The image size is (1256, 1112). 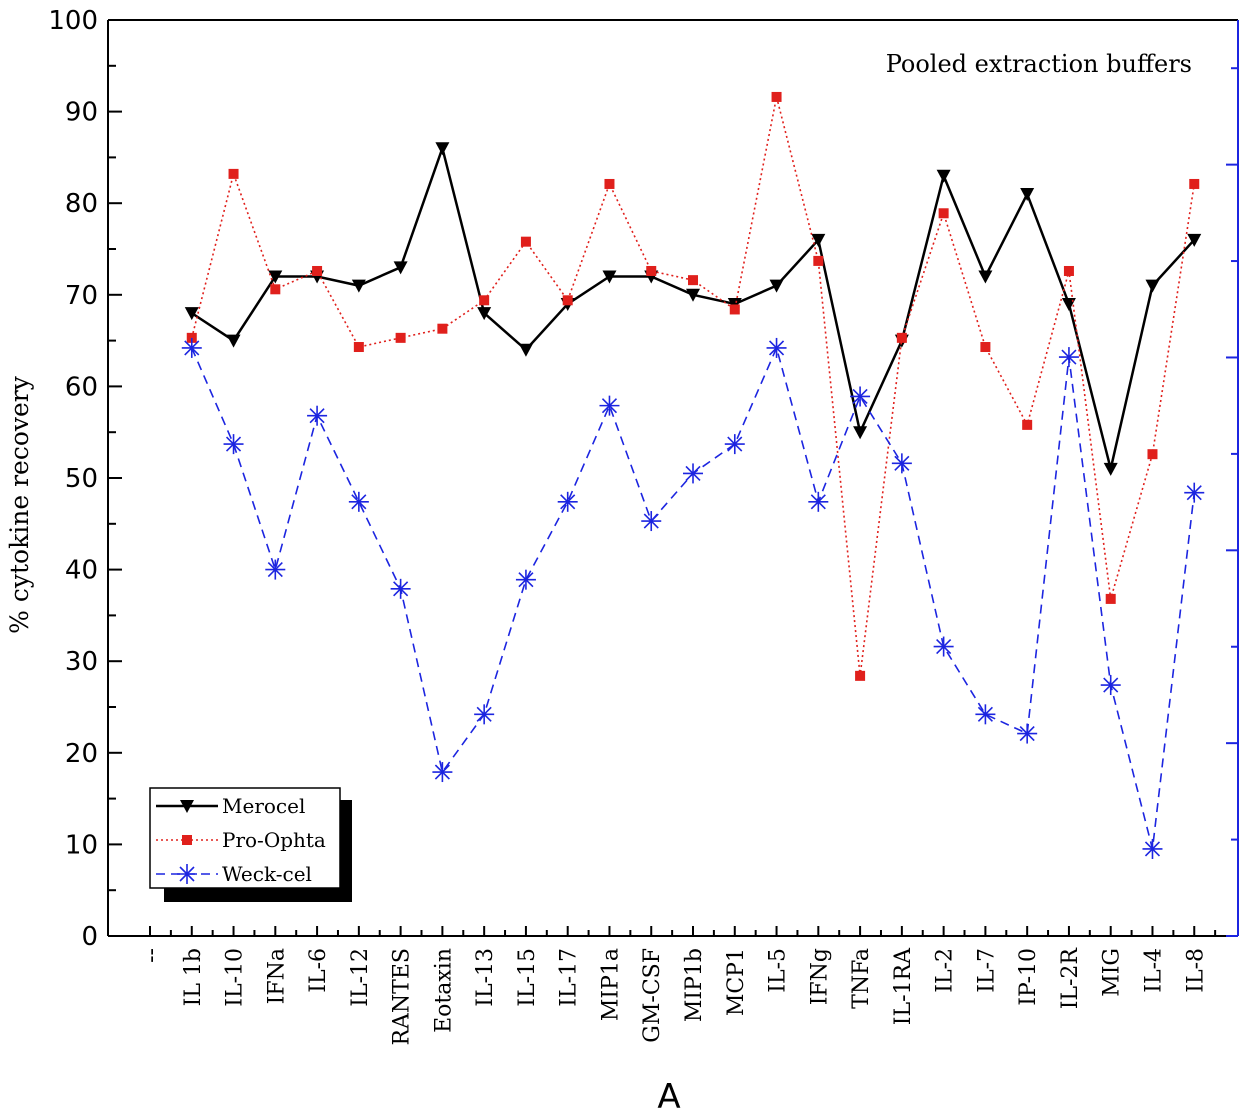 What do you see at coordinates (274, 840) in the screenshot?
I see `legend-label-pro-ophta: Pro-Ophta` at bounding box center [274, 840].